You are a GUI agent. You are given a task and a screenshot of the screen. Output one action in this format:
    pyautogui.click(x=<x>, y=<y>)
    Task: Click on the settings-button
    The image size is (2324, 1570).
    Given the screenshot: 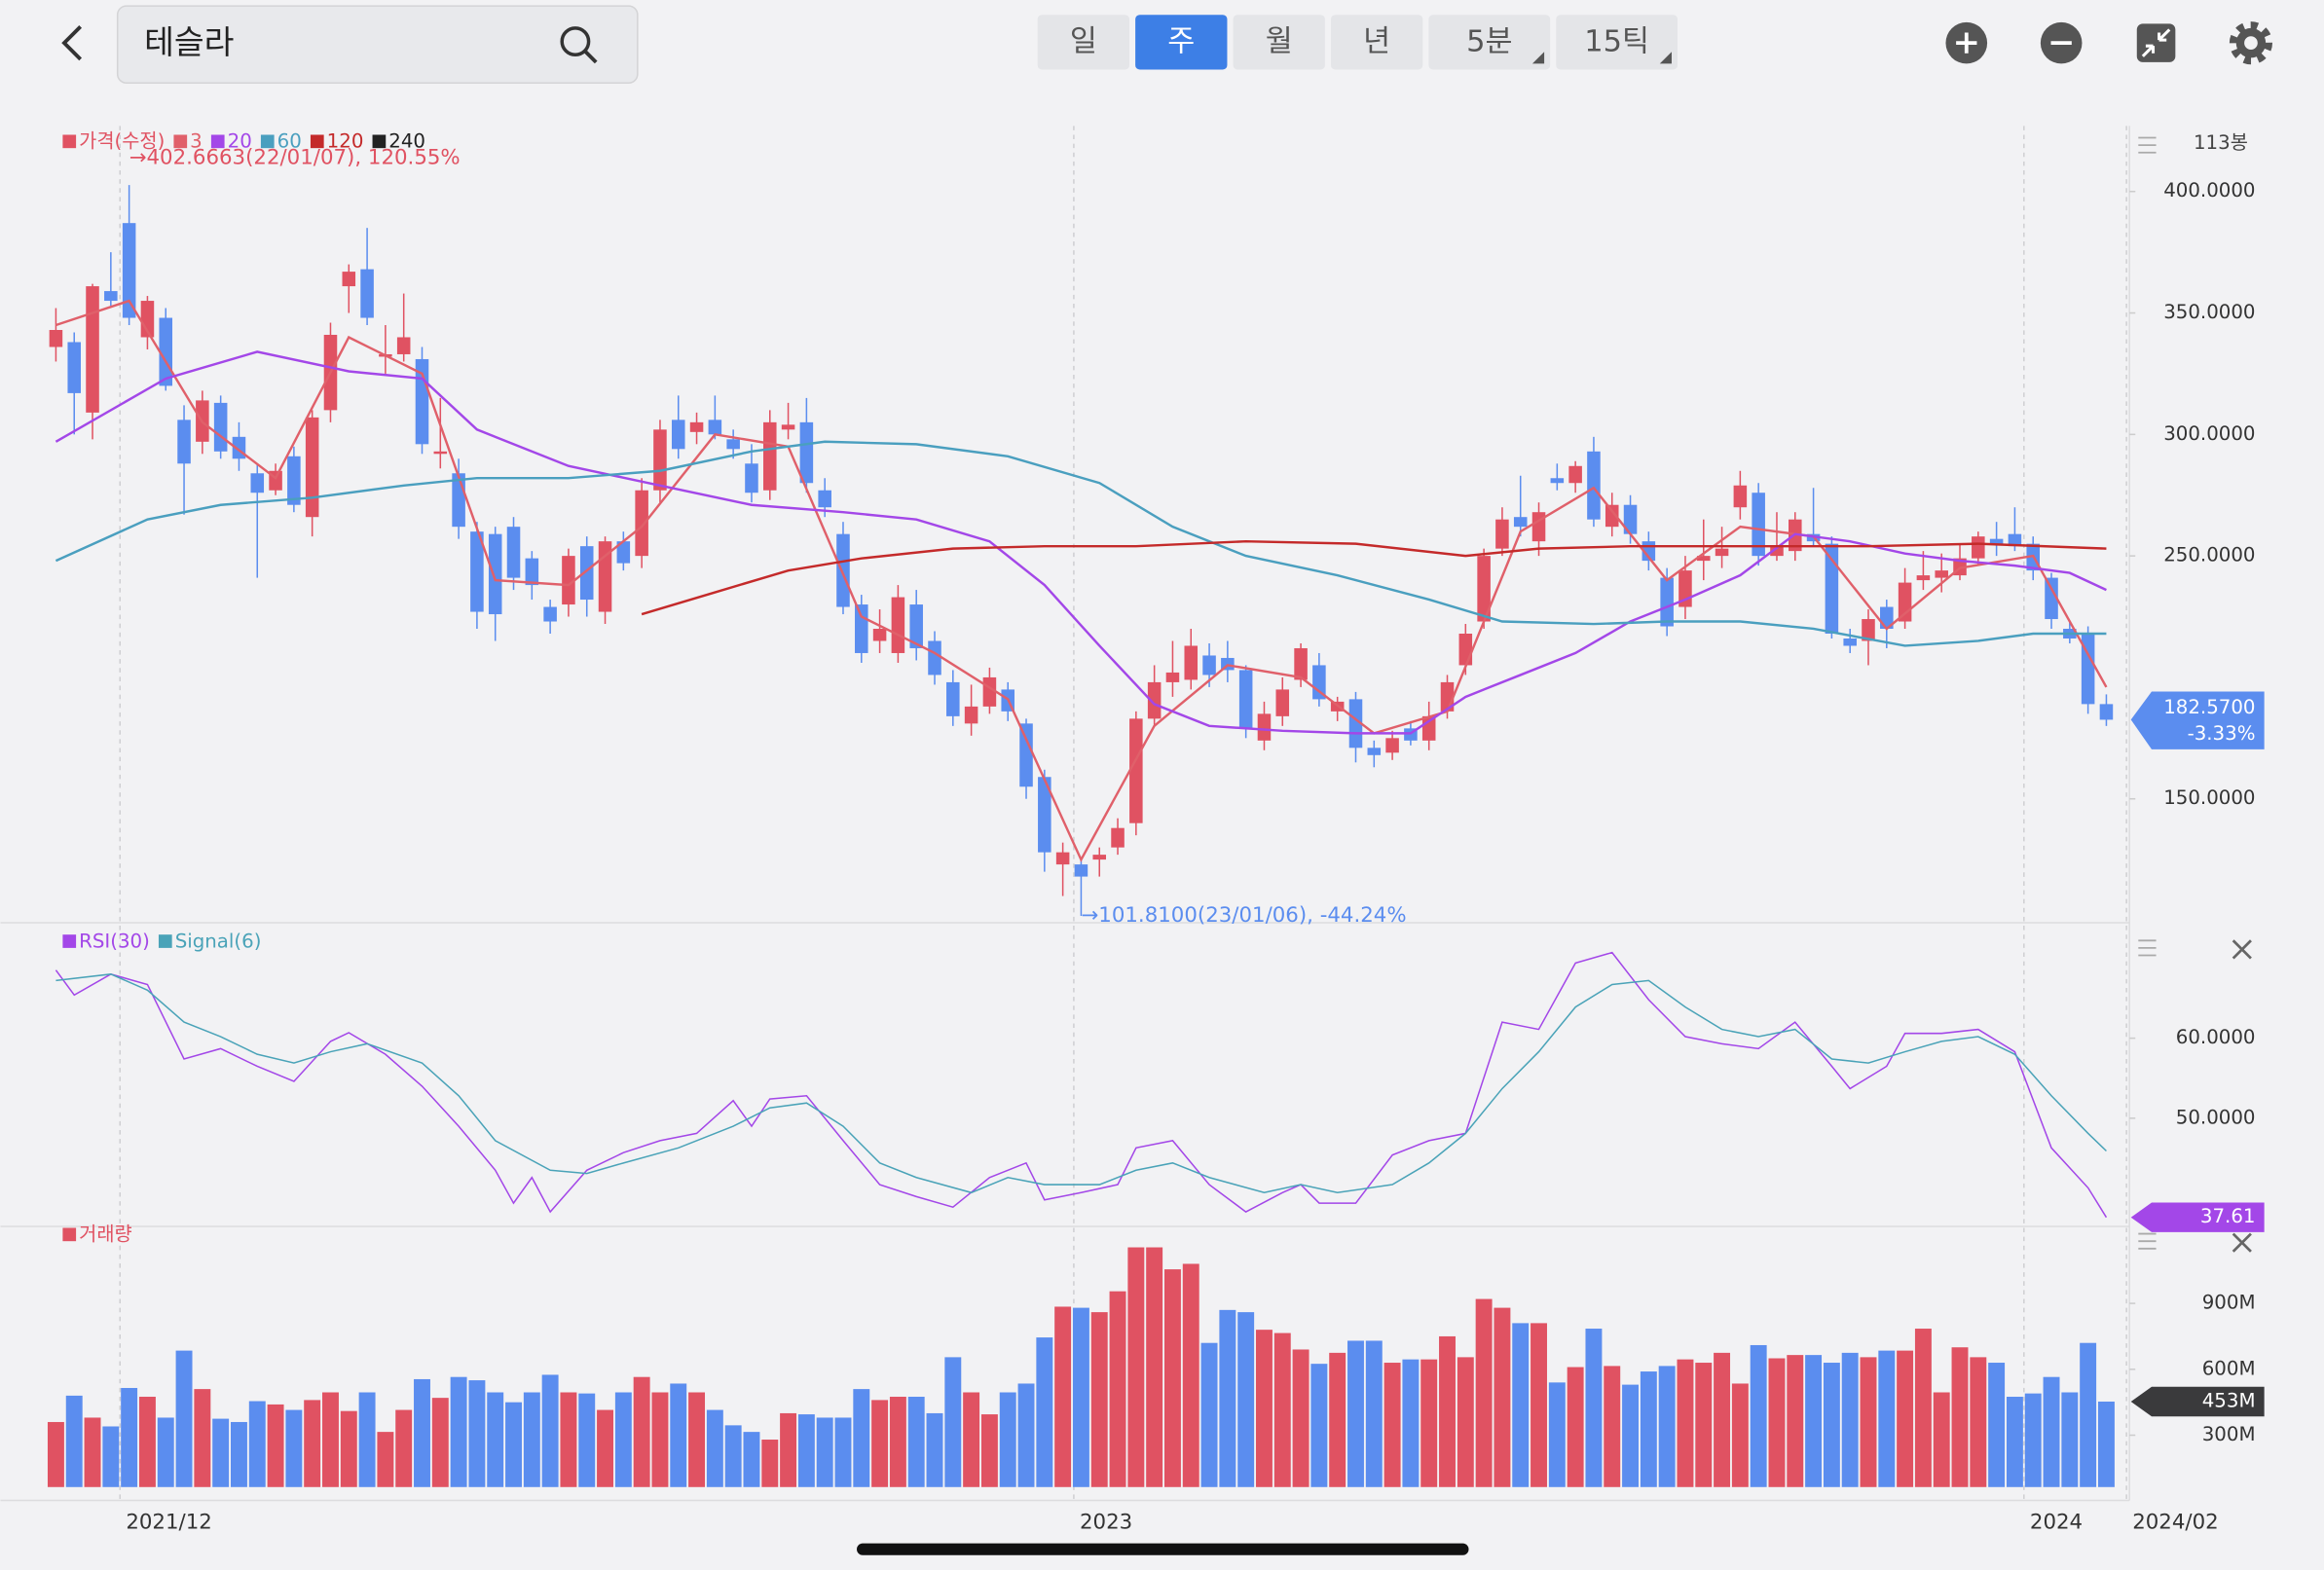 What is the action you would take?
    pyautogui.click(x=2251, y=43)
    